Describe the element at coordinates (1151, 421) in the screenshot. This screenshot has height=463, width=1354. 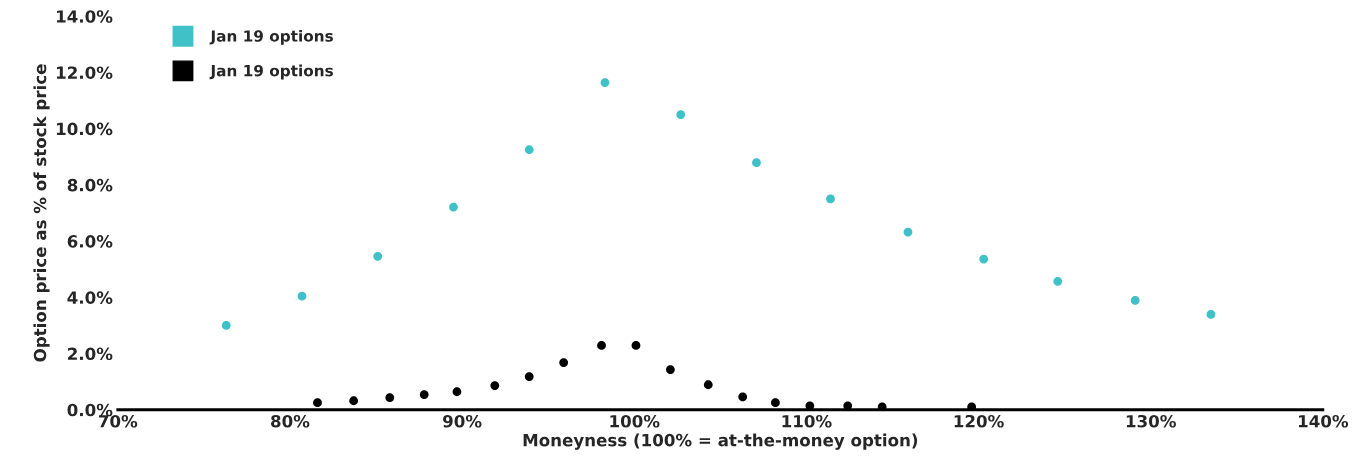
I see `x-tick-label: 130%` at that location.